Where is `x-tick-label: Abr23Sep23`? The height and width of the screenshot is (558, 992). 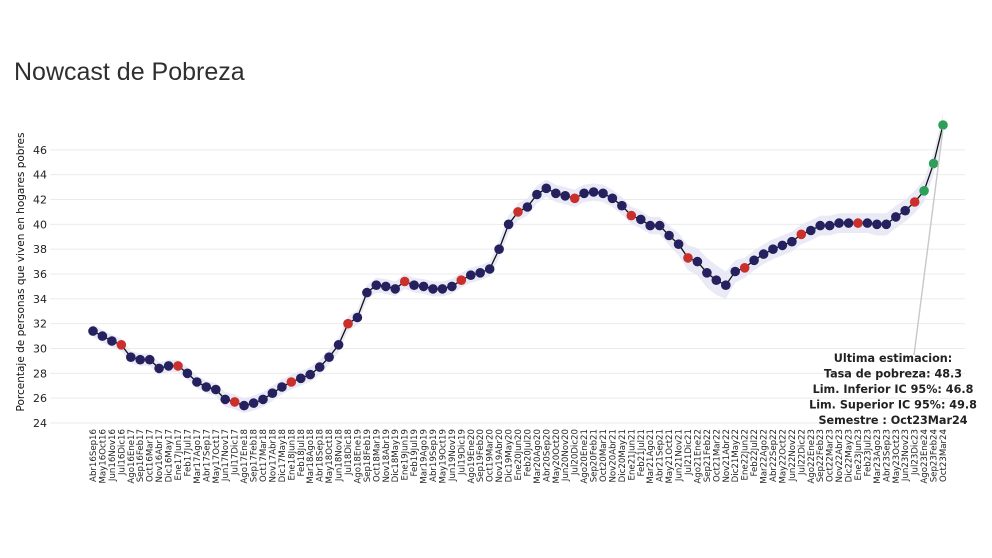 x-tick-label: Abr23Sep23 is located at coordinates (887, 455).